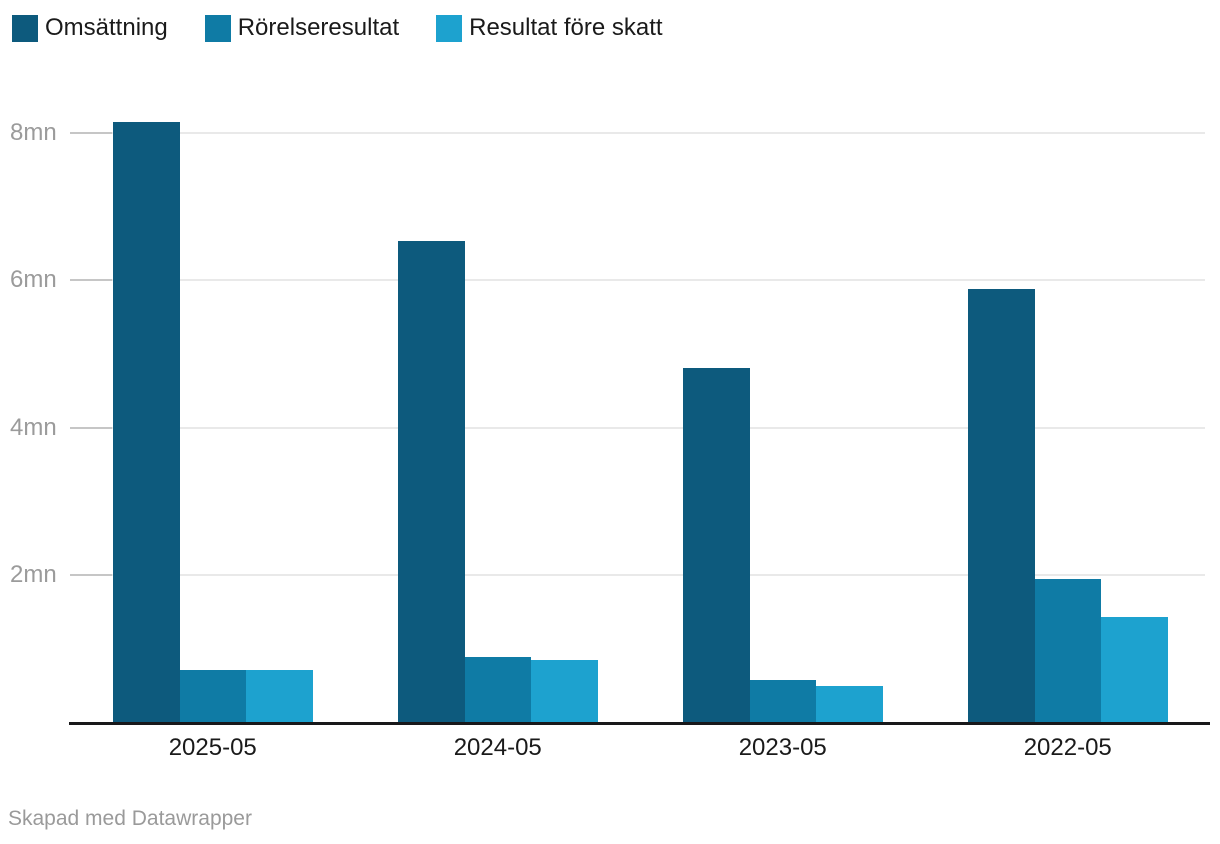 This screenshot has height=844, width=1220. I want to click on legend-item: Rörelseresultat, so click(302, 28).